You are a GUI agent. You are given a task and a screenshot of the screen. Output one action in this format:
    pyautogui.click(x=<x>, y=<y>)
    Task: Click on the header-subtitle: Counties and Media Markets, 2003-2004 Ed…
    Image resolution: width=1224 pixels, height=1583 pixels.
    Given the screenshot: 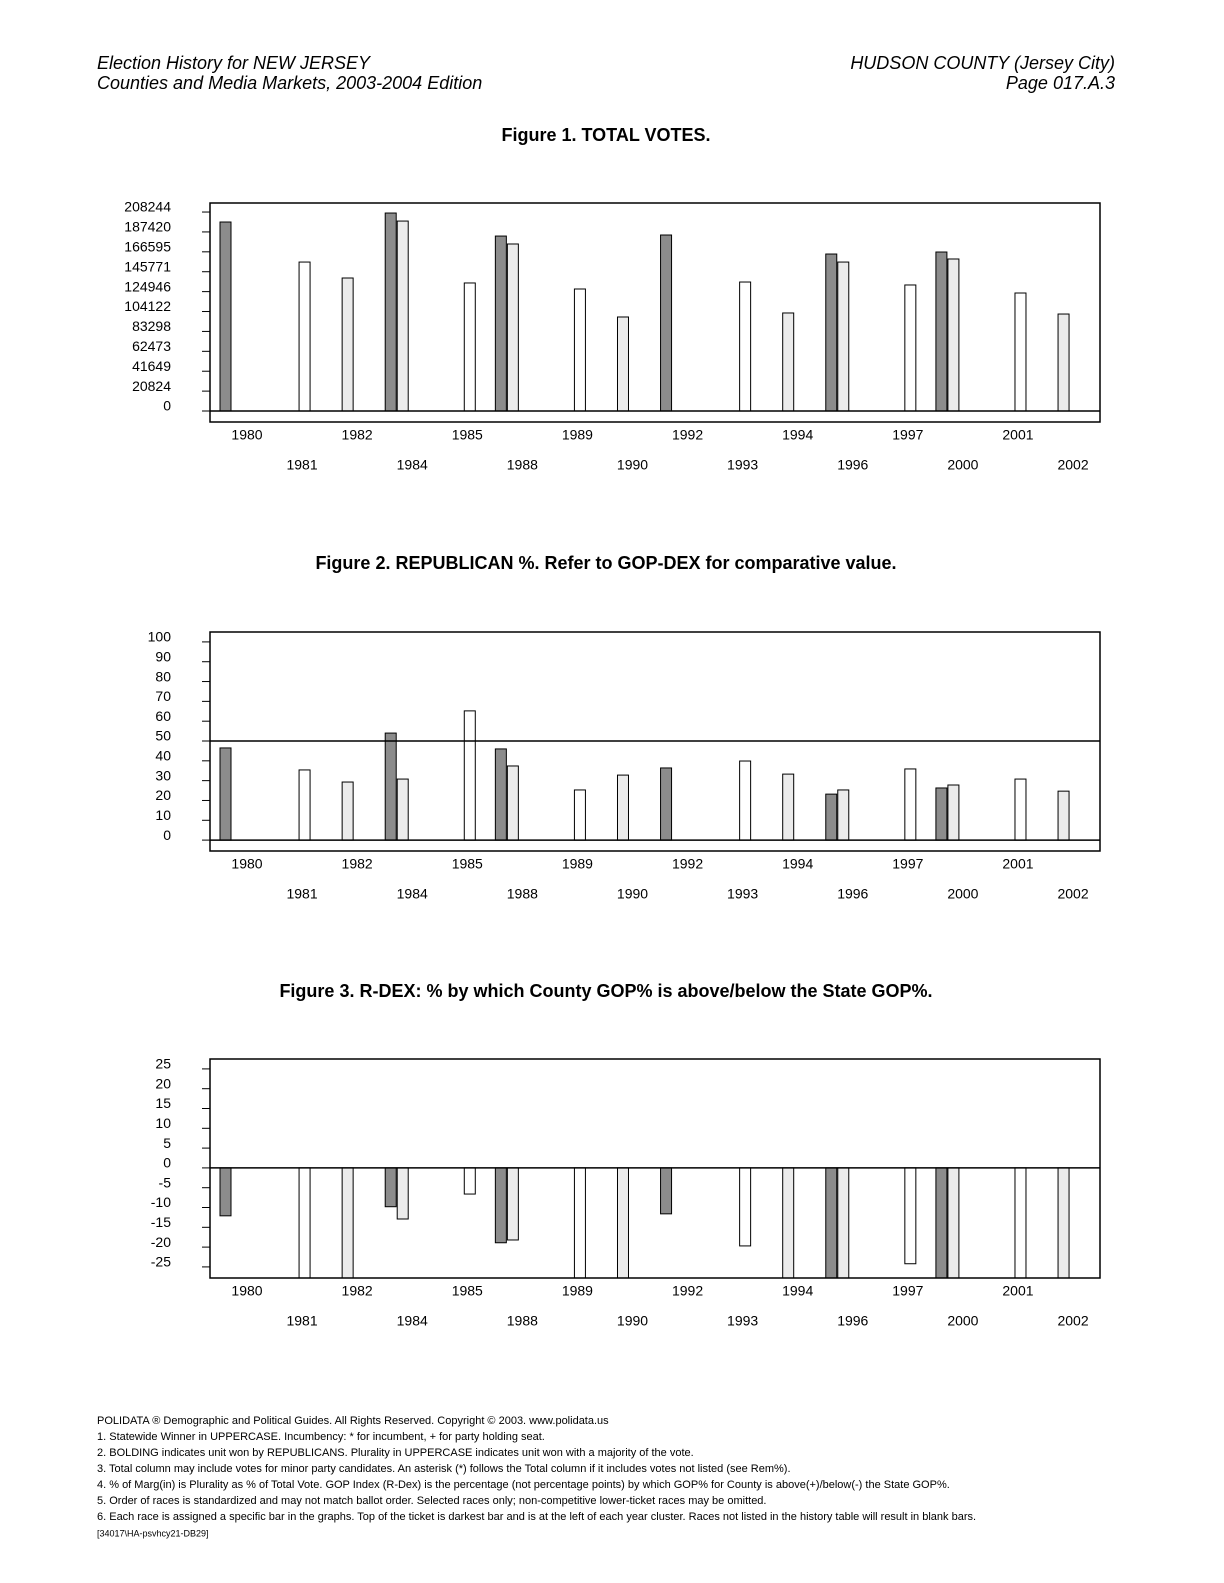 What is the action you would take?
    pyautogui.click(x=289, y=83)
    